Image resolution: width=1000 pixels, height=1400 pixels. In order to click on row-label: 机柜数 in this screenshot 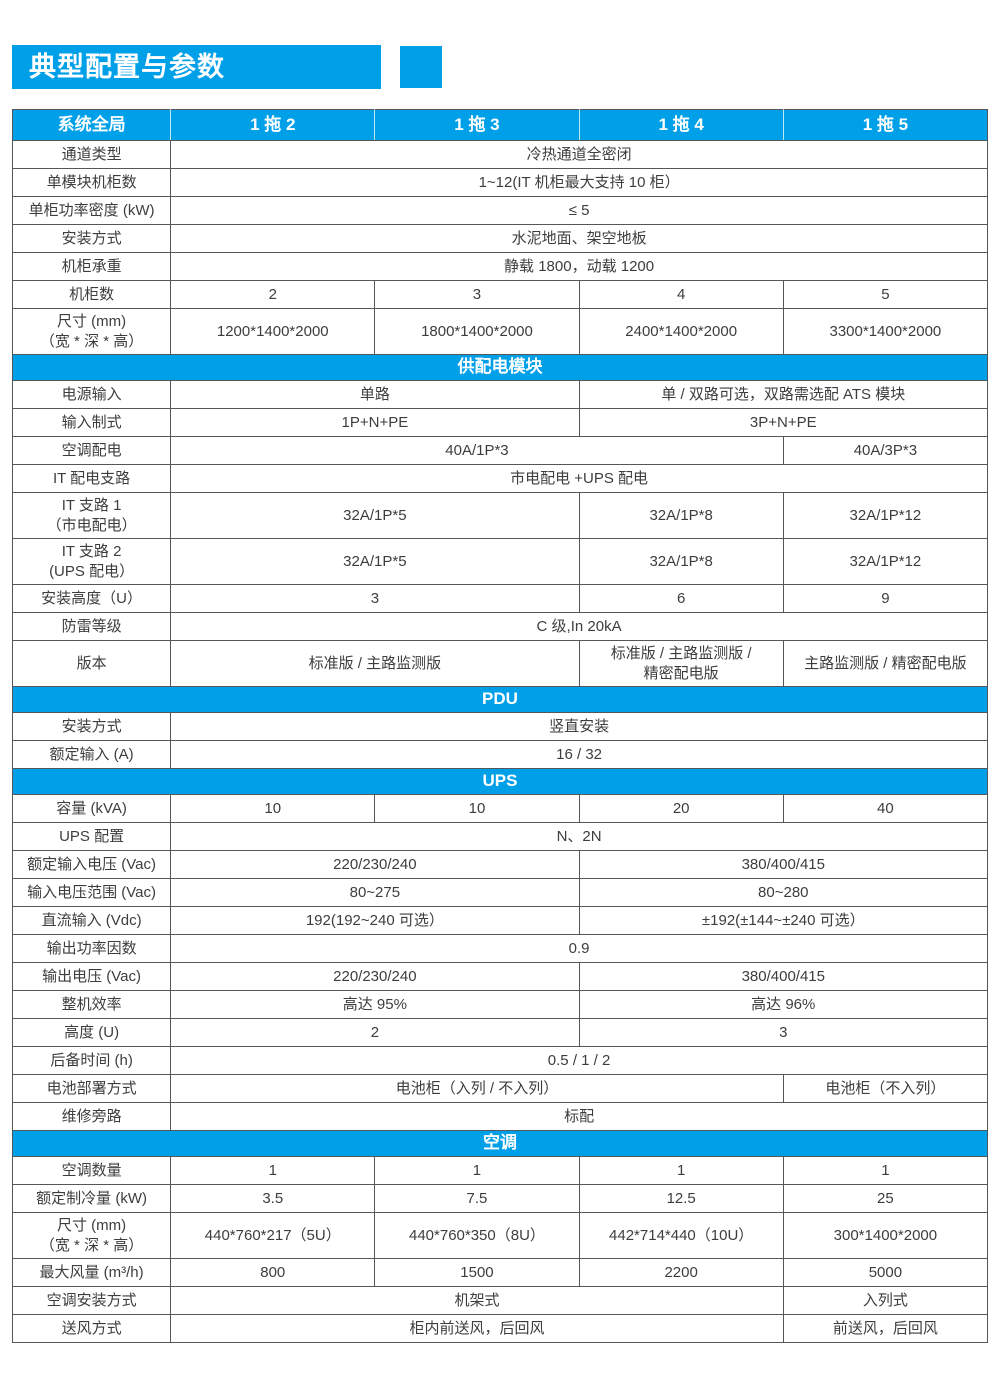, I will do `click(91, 294)`.